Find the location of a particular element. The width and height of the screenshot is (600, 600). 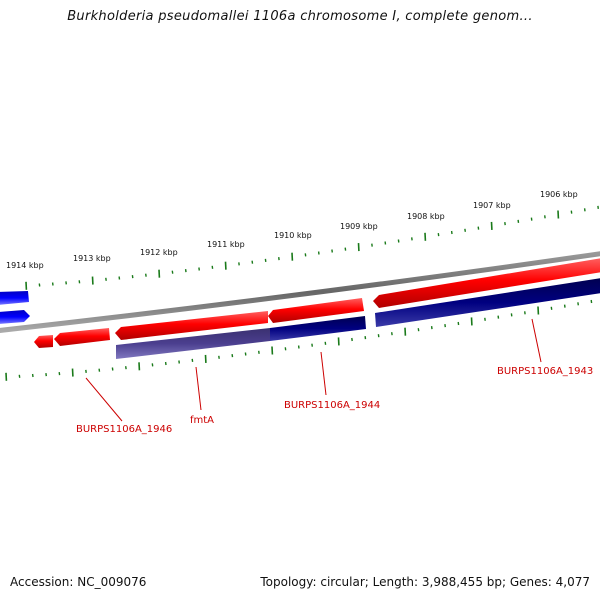

gene-burps1106a-1946-red is located at coordinates (82, 337).